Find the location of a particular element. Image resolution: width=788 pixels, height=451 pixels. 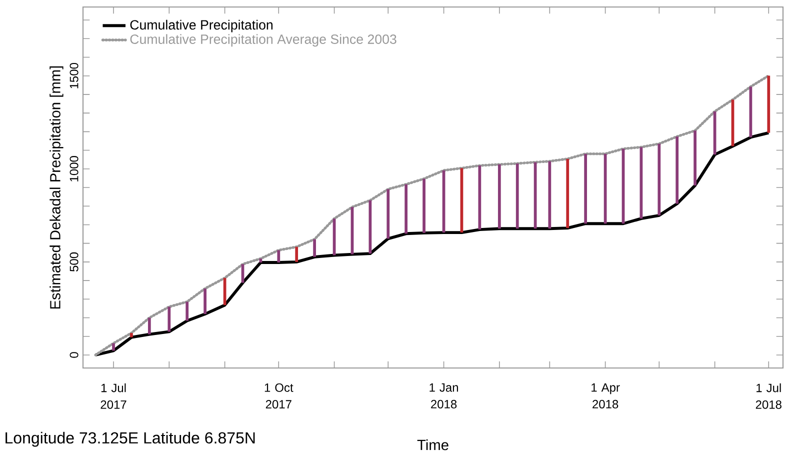

x-tick-label: 1 Oct 2017 is located at coordinates (279, 396).